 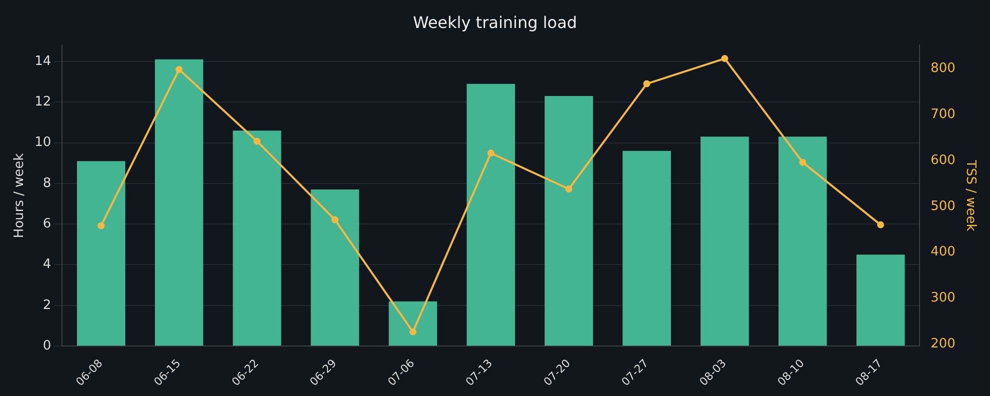 I want to click on y-tick-label: 2, so click(x=47, y=305).